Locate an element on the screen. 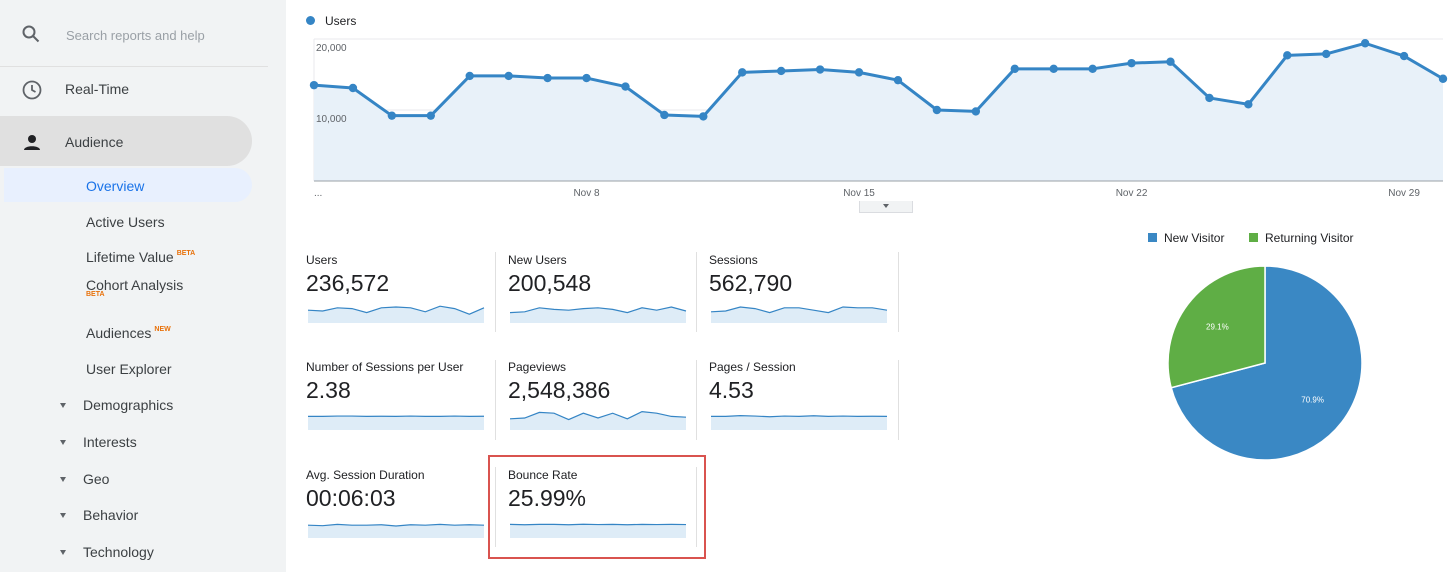 This screenshot has height=572, width=1452. sidebar-subitem-lifetime-value: Lifetime Value BETA is located at coordinates (140, 257).